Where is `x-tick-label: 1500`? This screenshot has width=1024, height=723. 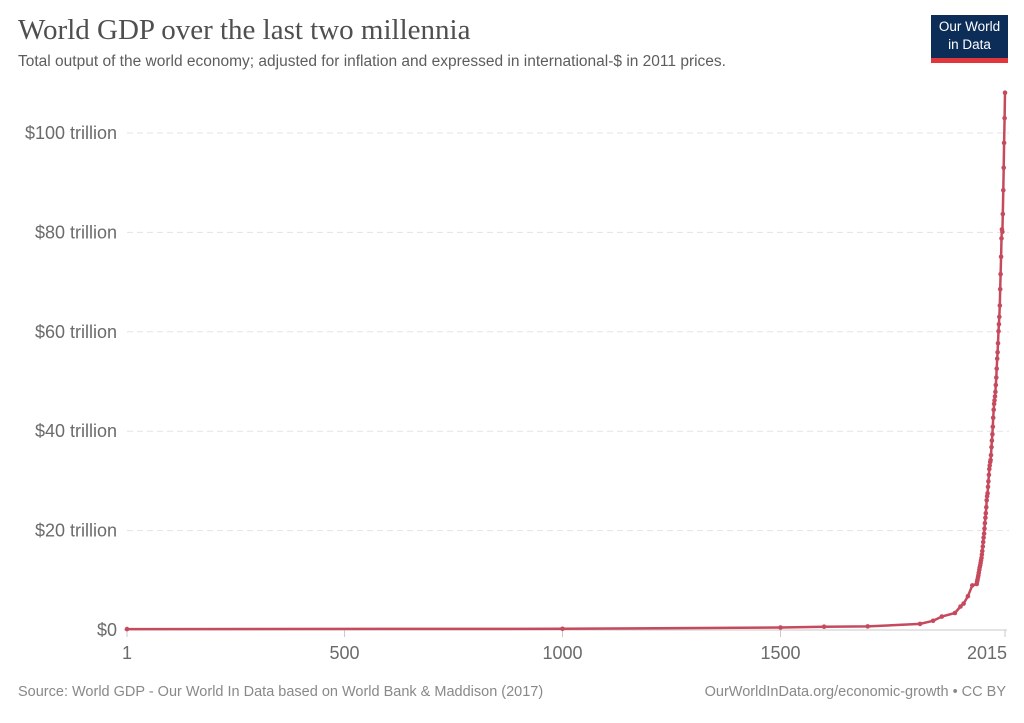 x-tick-label: 1500 is located at coordinates (780, 653).